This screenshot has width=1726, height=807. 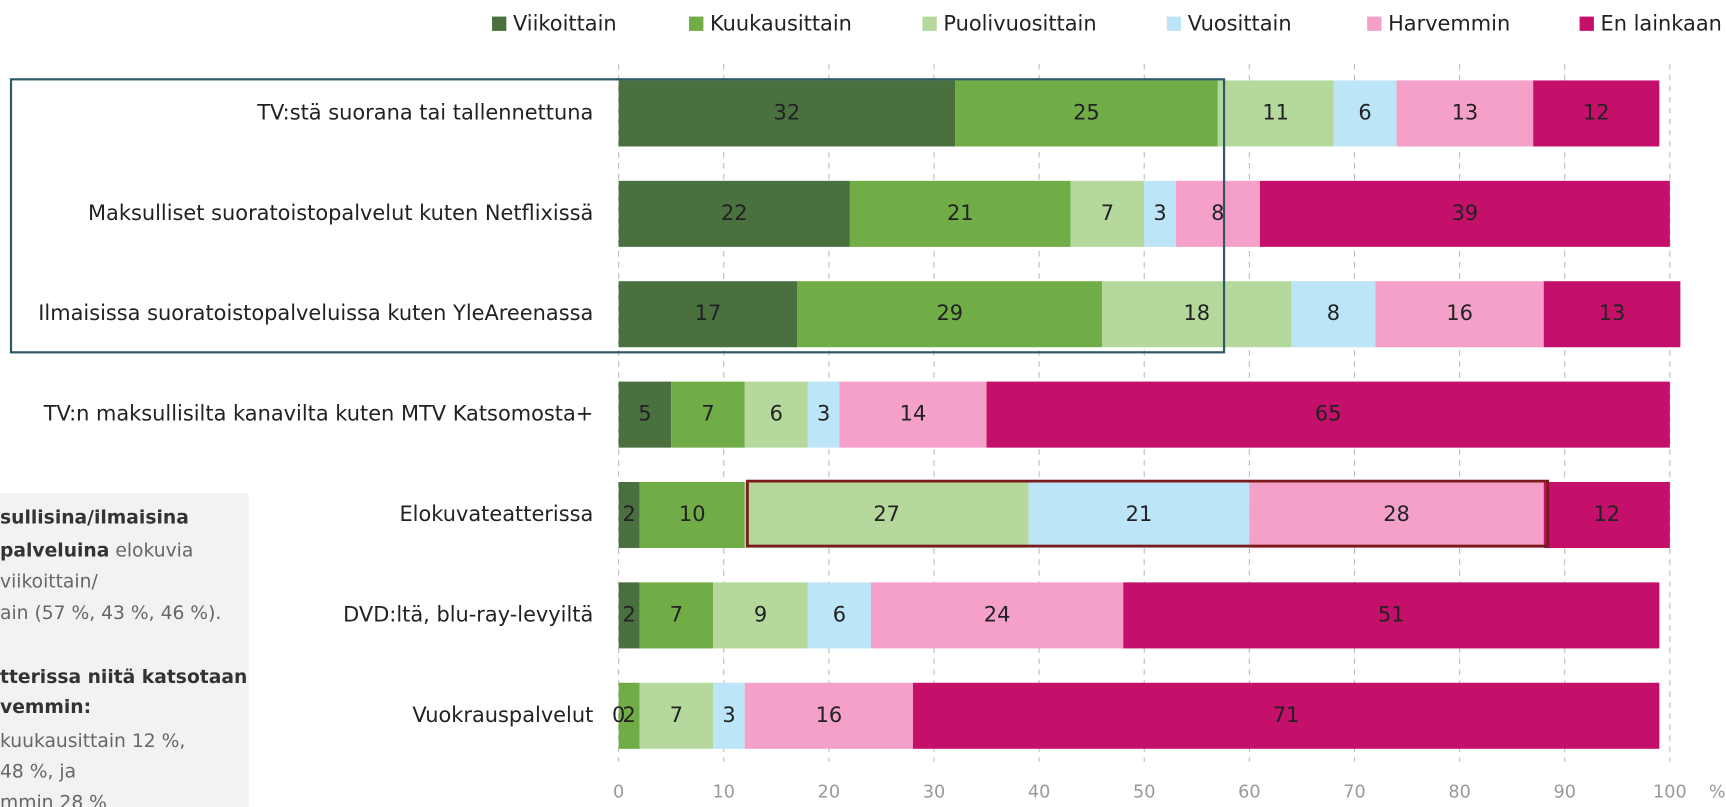 What do you see at coordinates (618, 715) in the screenshot?
I see `value-label: 0` at bounding box center [618, 715].